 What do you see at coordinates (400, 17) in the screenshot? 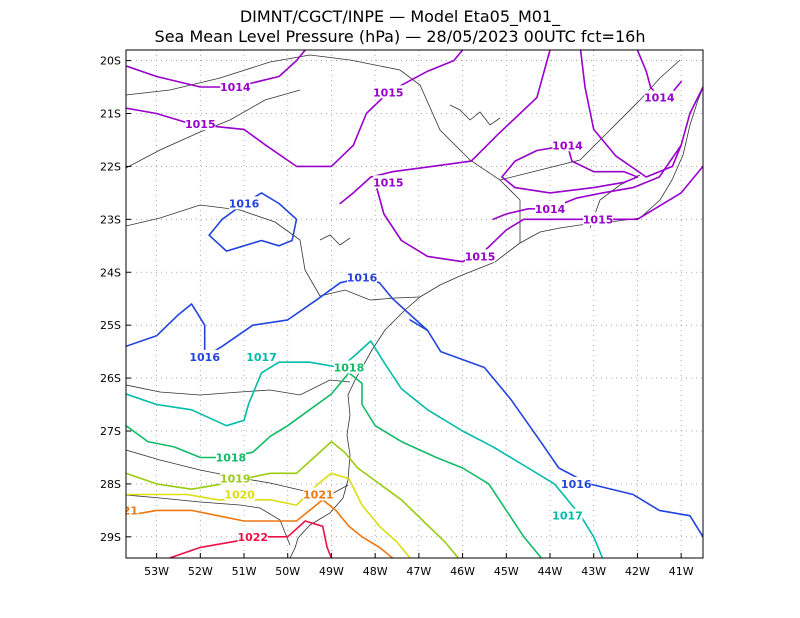
I see `title-line-1: DIMNT/CGCT/INPE — Model Eta05_M01_` at bounding box center [400, 17].